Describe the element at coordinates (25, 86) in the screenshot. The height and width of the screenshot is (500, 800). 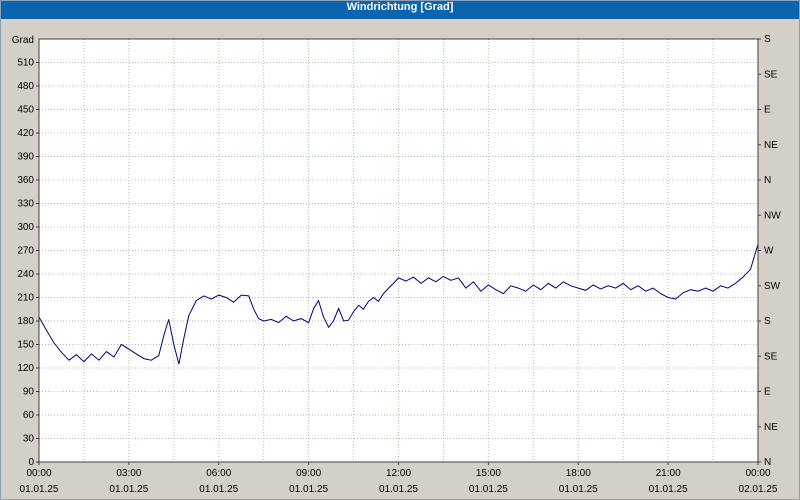
I see `y-tick-label: 480` at that location.